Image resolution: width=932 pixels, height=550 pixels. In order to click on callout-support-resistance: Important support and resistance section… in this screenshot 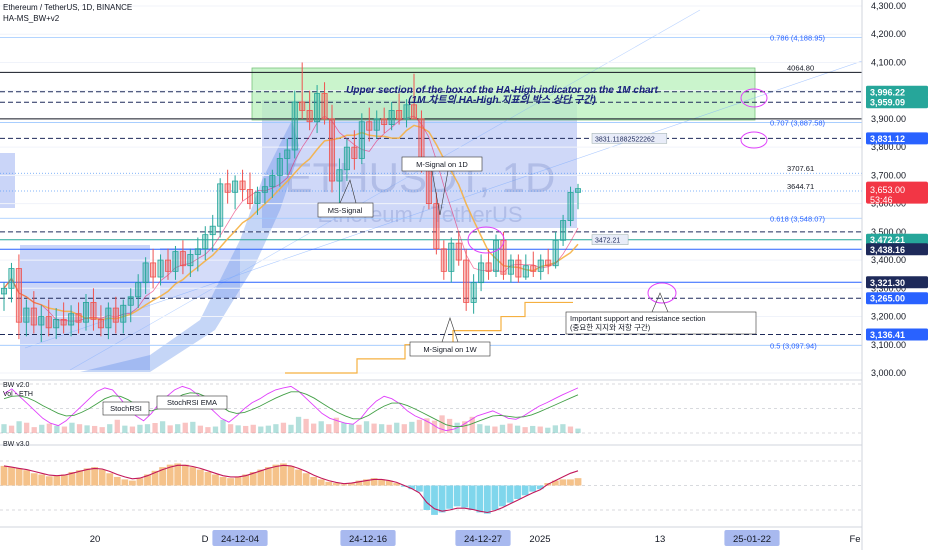, I will do `click(661, 313)`.